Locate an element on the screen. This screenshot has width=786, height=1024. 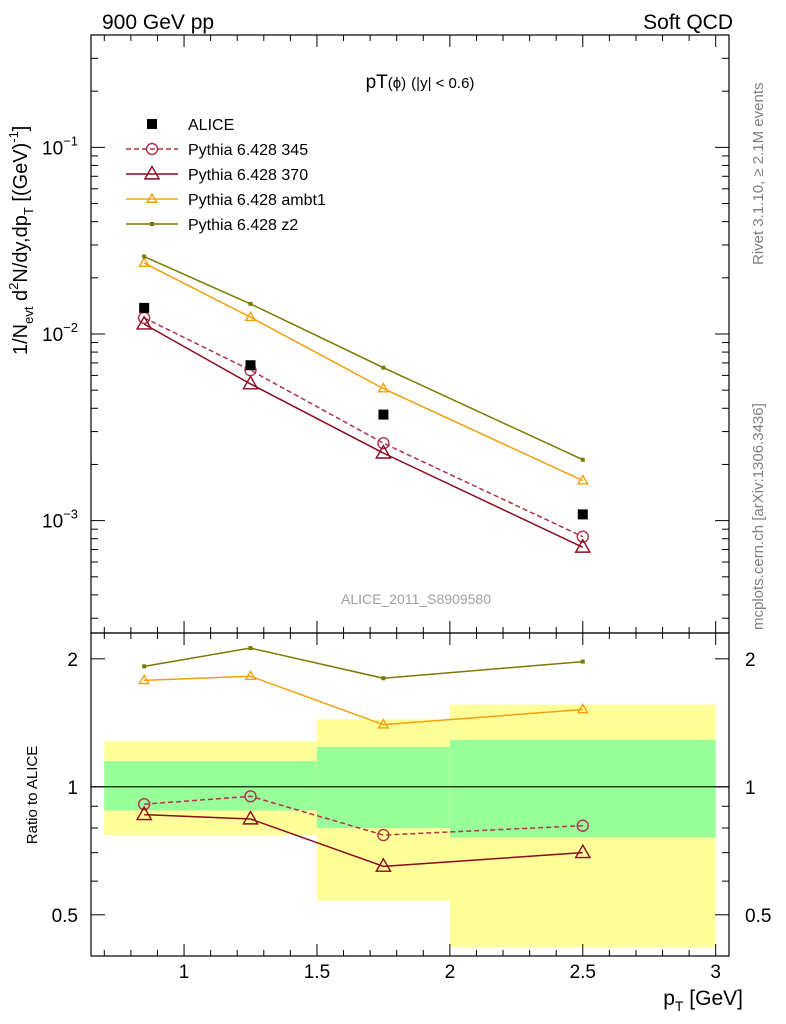
rivet-label: Rivet 3.1.10, ≥ 2.1M events is located at coordinates (758, 174).